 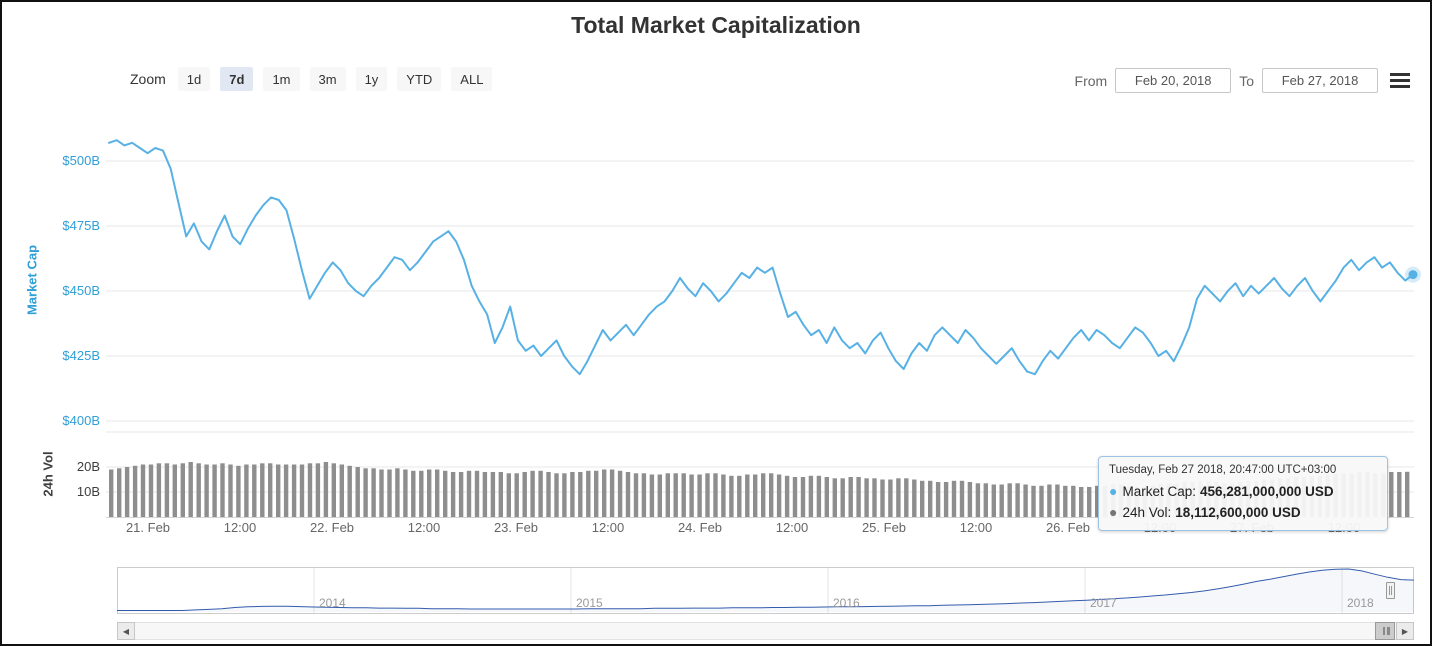 I want to click on x-axis-label: 25. Feb, so click(x=884, y=527).